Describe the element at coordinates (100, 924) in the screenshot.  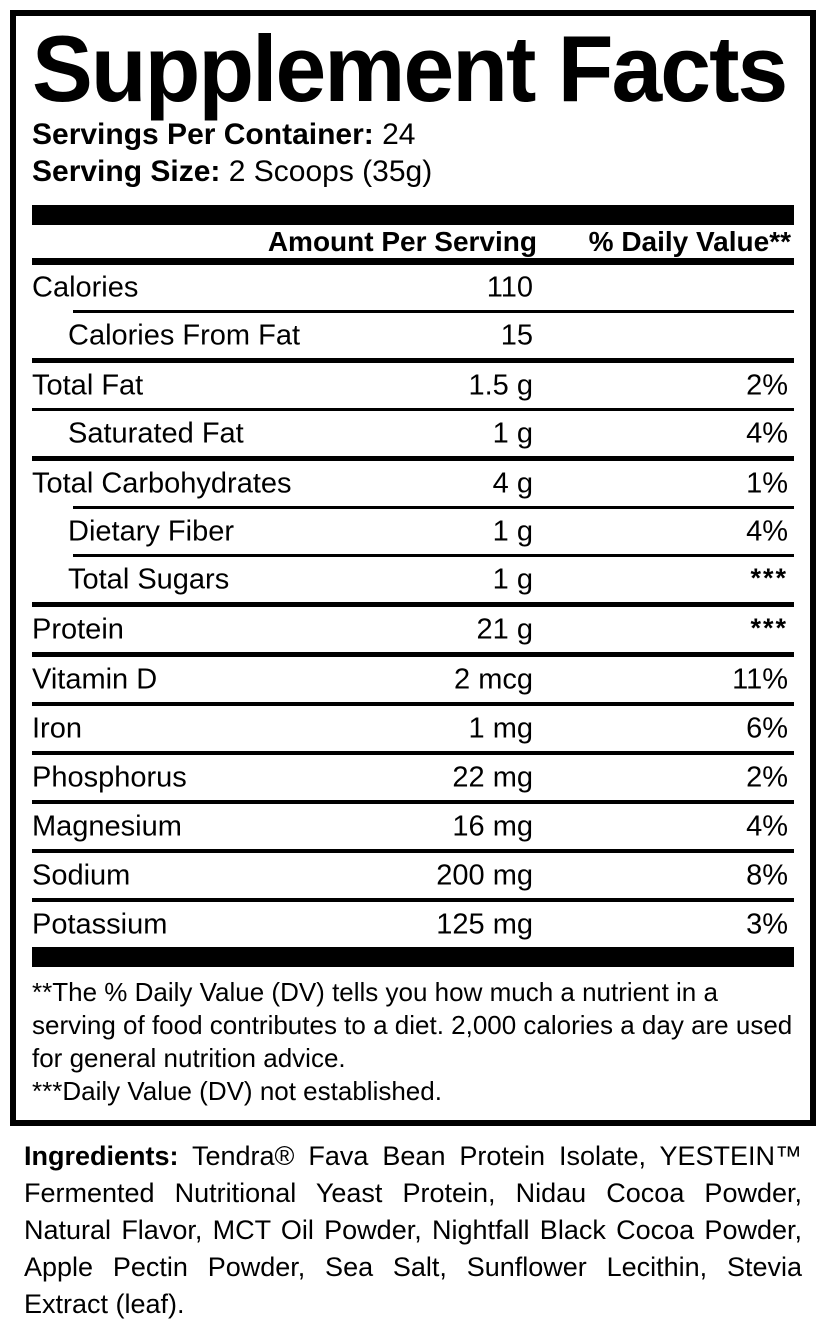
I see `nutrient-name: Potassium` at that location.